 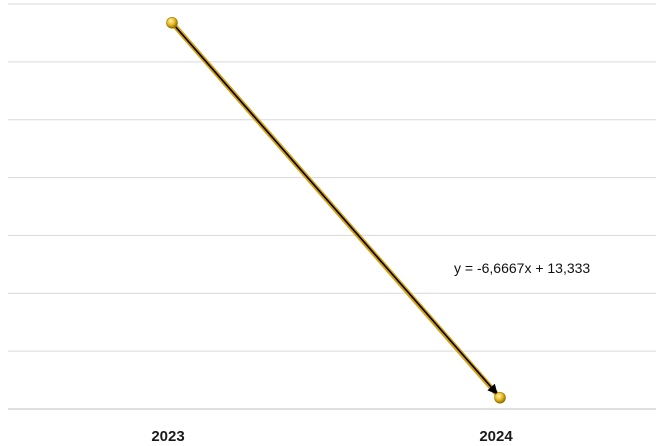 I want to click on x-axis-ticks: 2023 2024, so click(x=332, y=436).